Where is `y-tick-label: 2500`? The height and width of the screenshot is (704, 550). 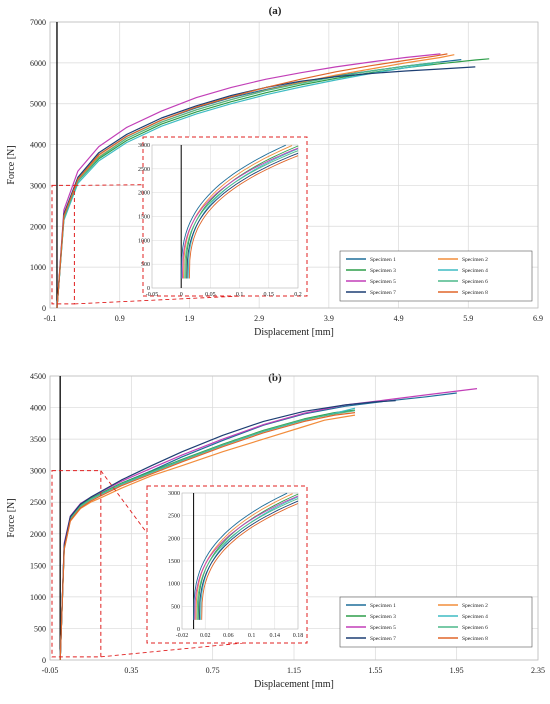 y-tick-label: 2500 is located at coordinates (38, 502).